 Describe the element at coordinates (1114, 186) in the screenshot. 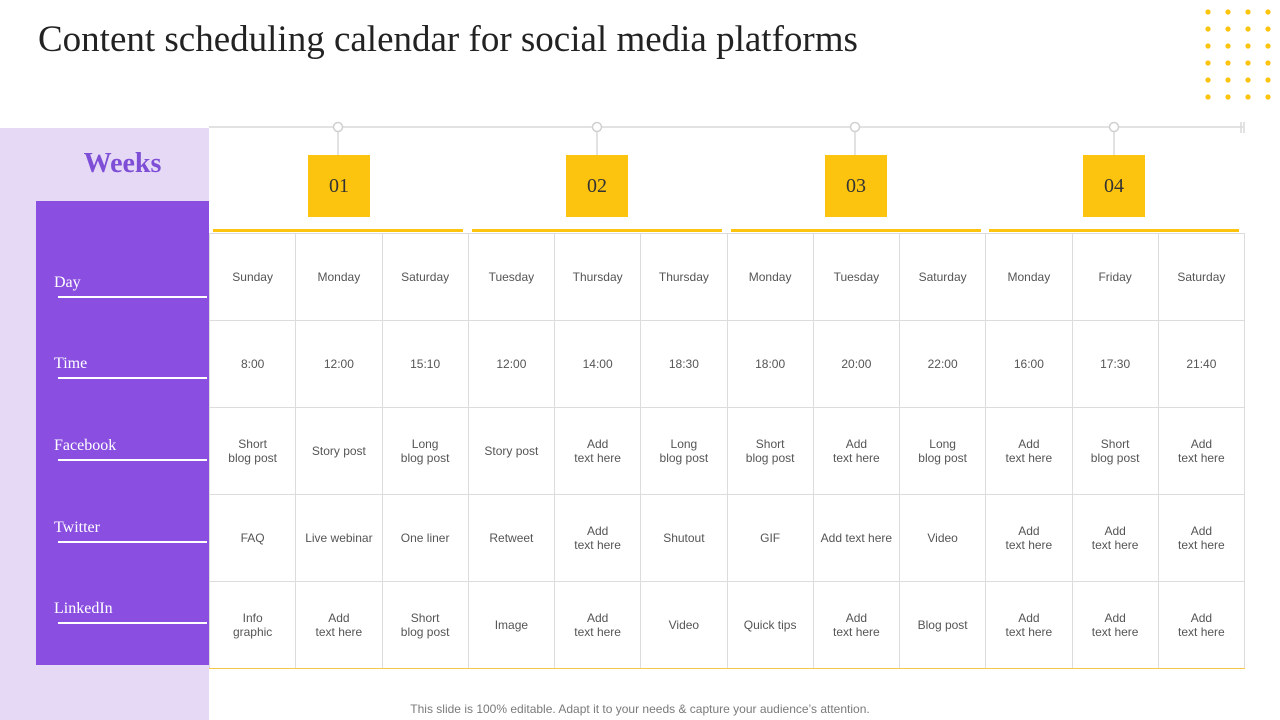

I see `week-badge-04: 04` at that location.